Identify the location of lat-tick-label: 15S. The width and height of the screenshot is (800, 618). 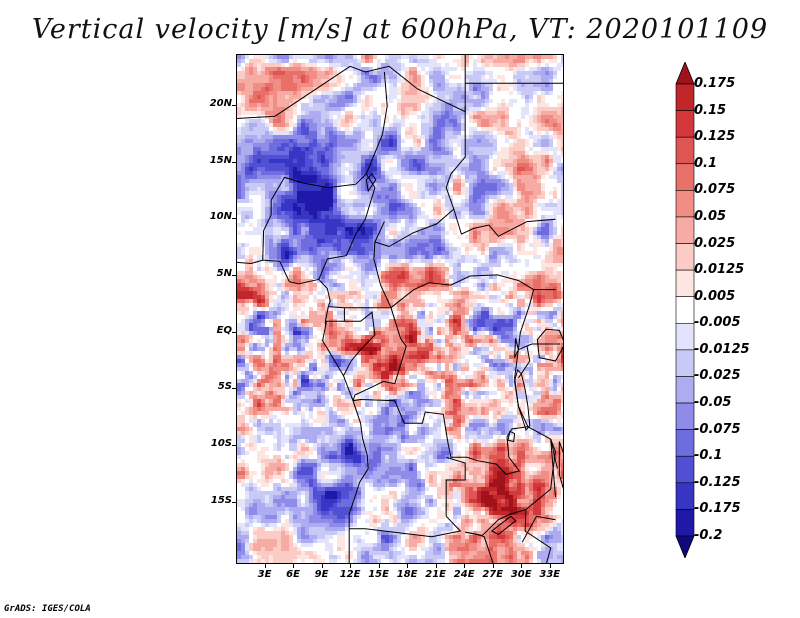
(221, 500).